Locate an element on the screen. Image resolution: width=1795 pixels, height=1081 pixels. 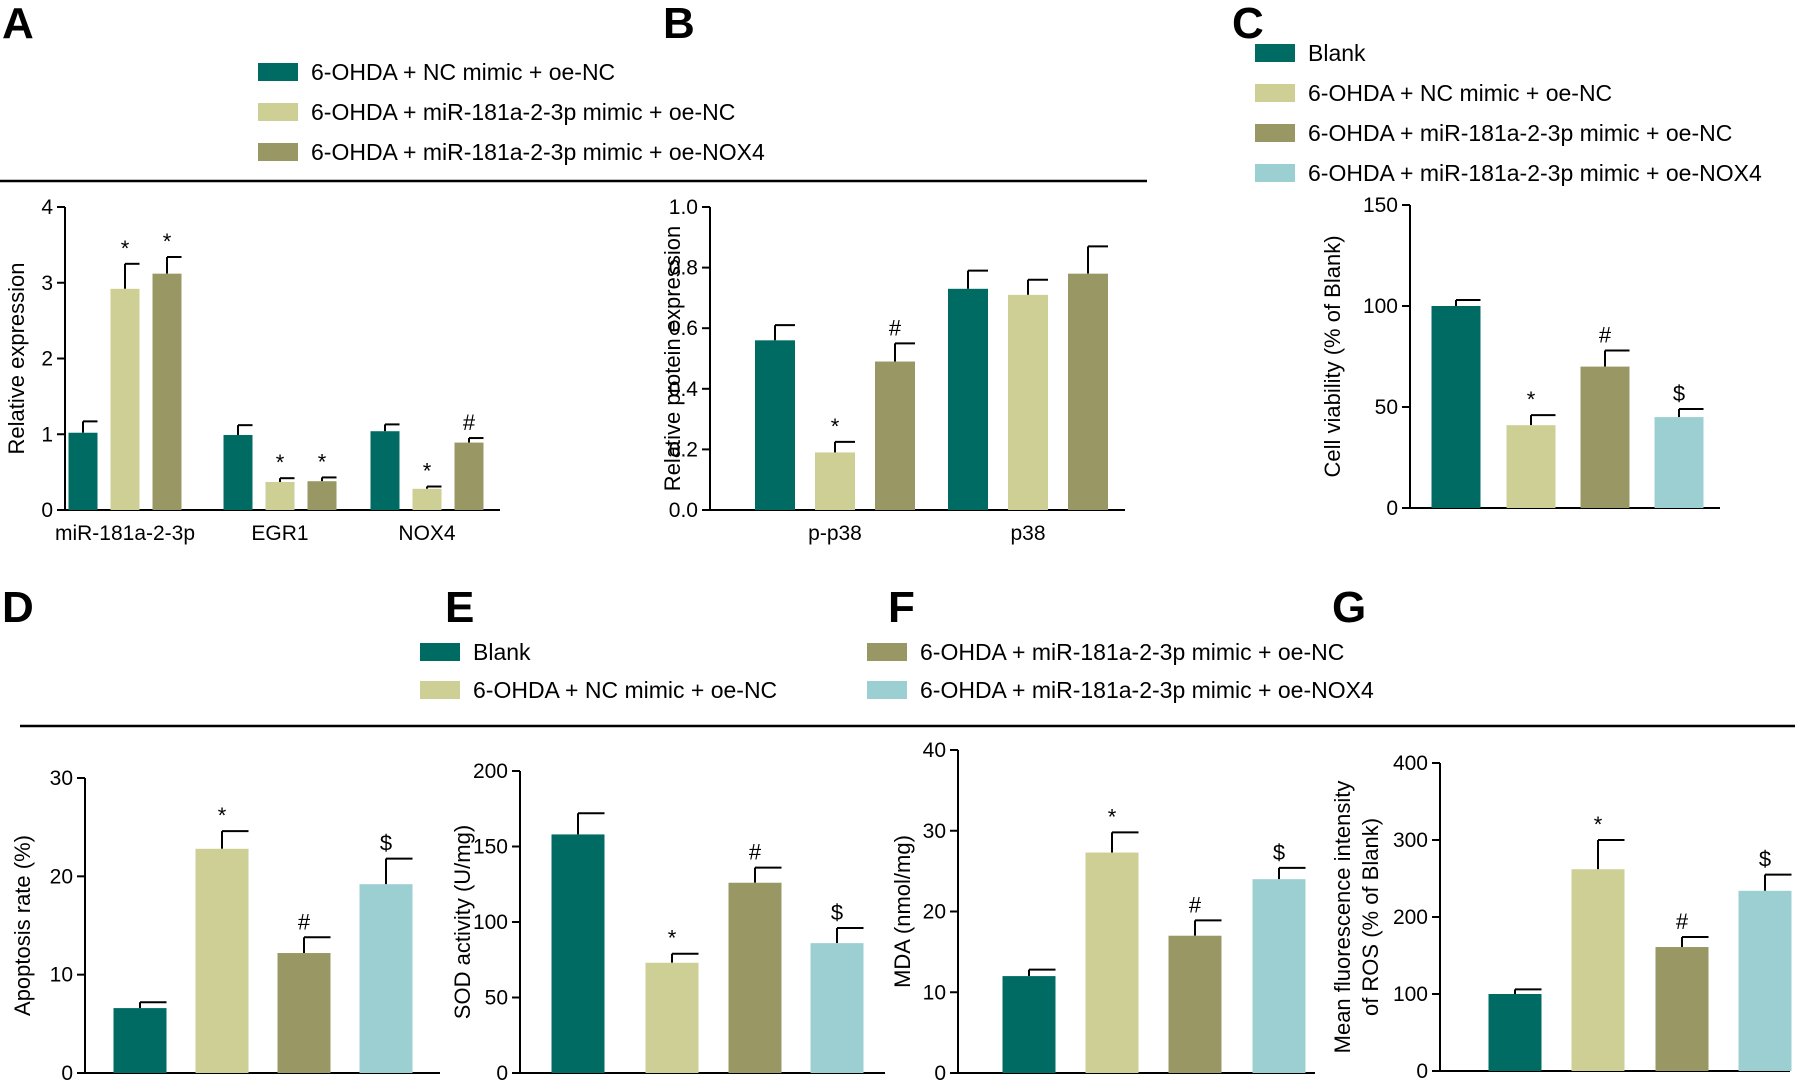
chart-a-ytick-label-3: 3 is located at coordinates (47, 283).